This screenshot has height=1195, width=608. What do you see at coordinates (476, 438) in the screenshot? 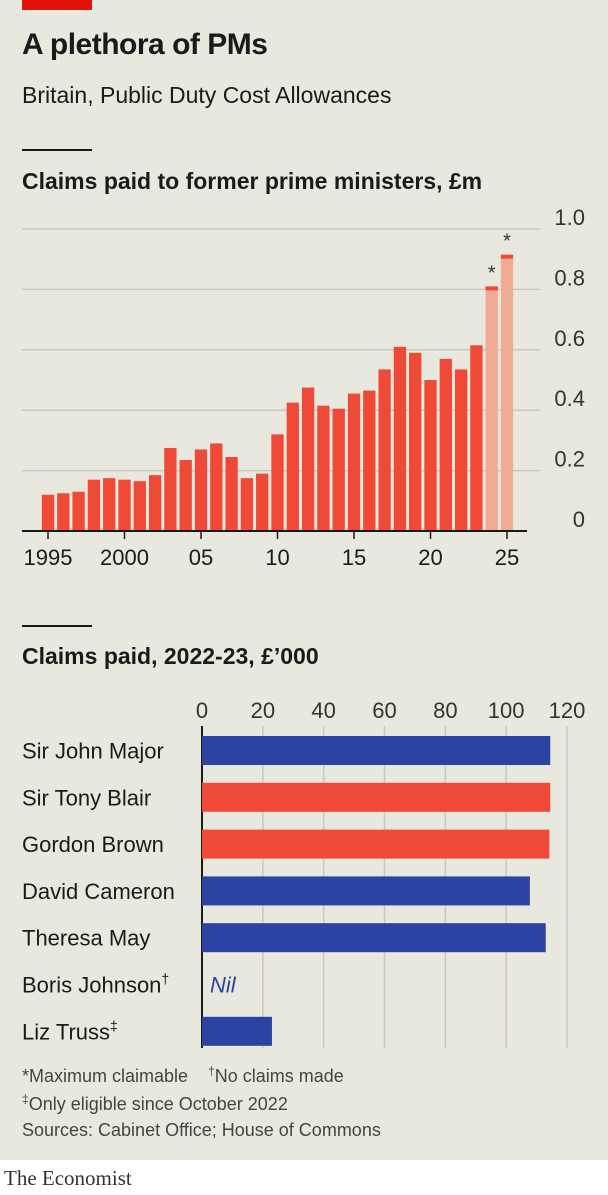
I see `bar-2023` at bounding box center [476, 438].